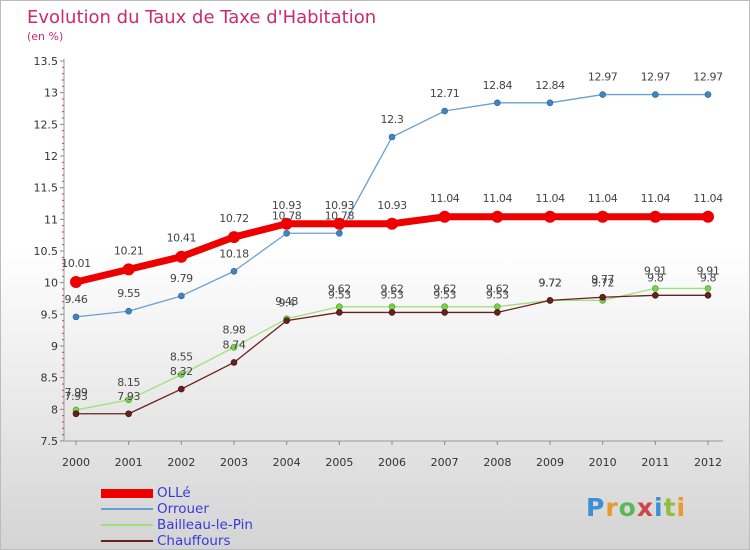  I want to click on data-label: 8.74, so click(234, 344).